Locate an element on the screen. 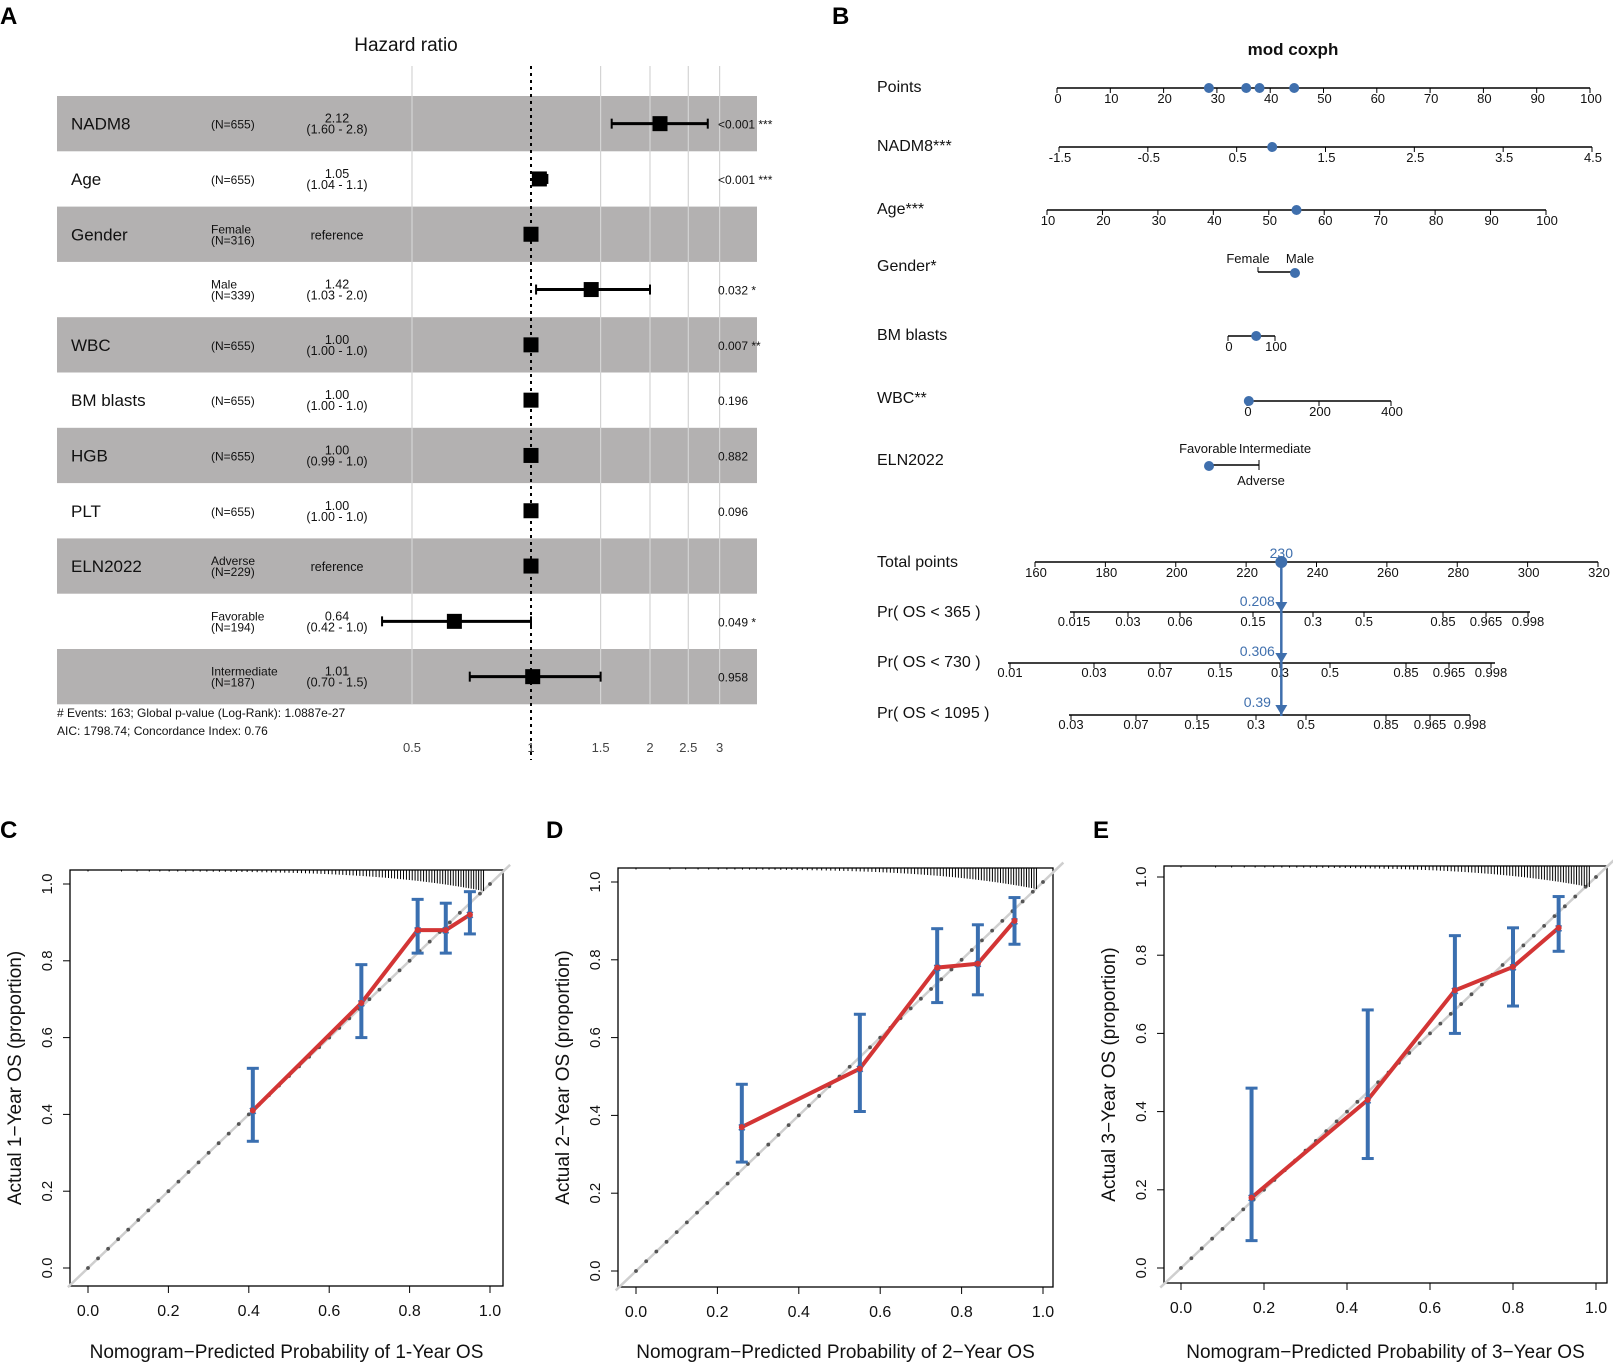 Image resolution: width=1613 pixels, height=1363 pixels. nomogram-tick-label: 0.3 is located at coordinates (1280, 672).